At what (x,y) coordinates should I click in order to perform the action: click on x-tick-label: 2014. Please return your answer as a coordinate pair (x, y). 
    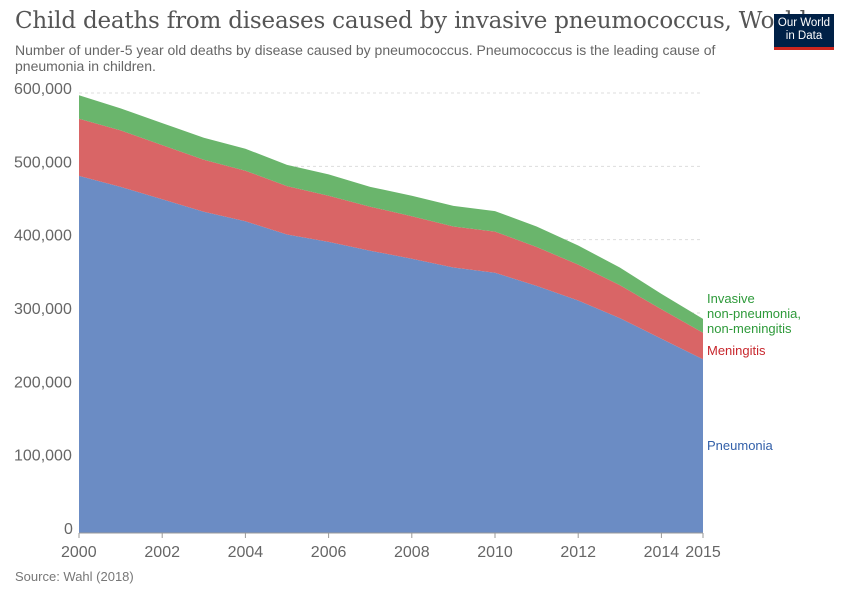
    Looking at the image, I should click on (662, 552).